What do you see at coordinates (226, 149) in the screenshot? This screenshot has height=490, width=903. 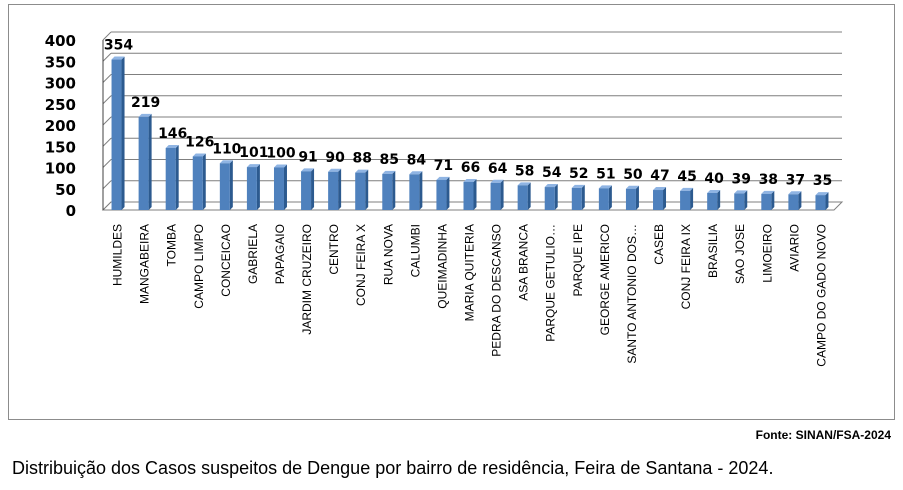 I see `data-label: 110` at bounding box center [226, 149].